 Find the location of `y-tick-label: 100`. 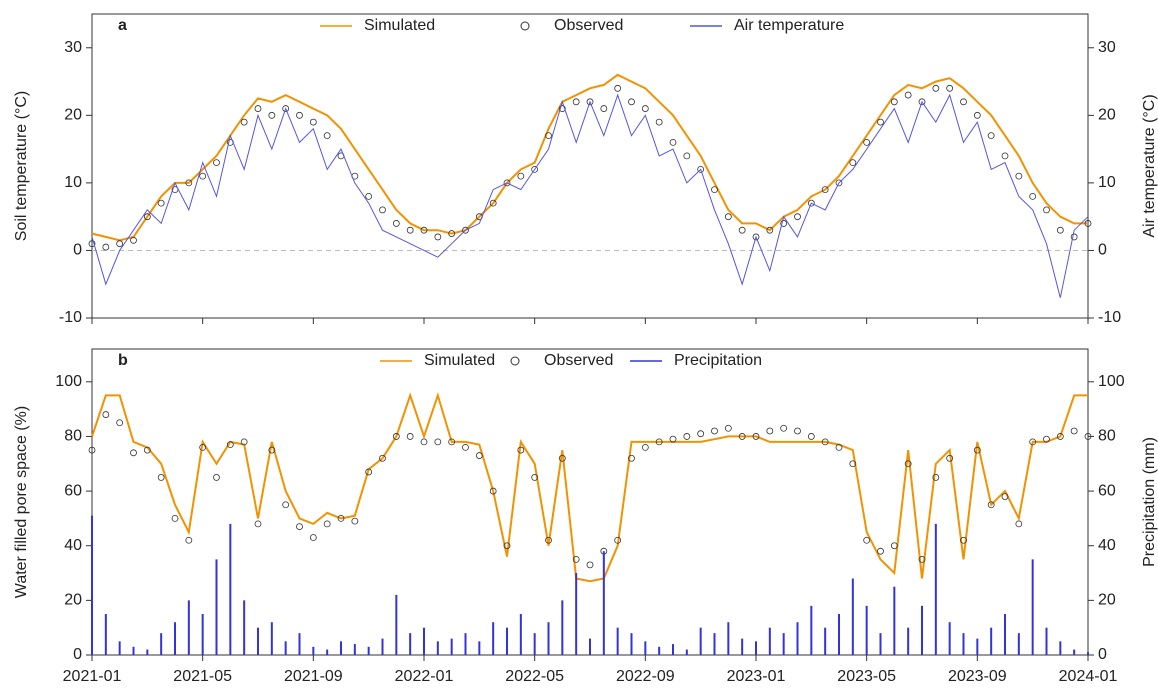

y-tick-label: 100 is located at coordinates (68, 381).